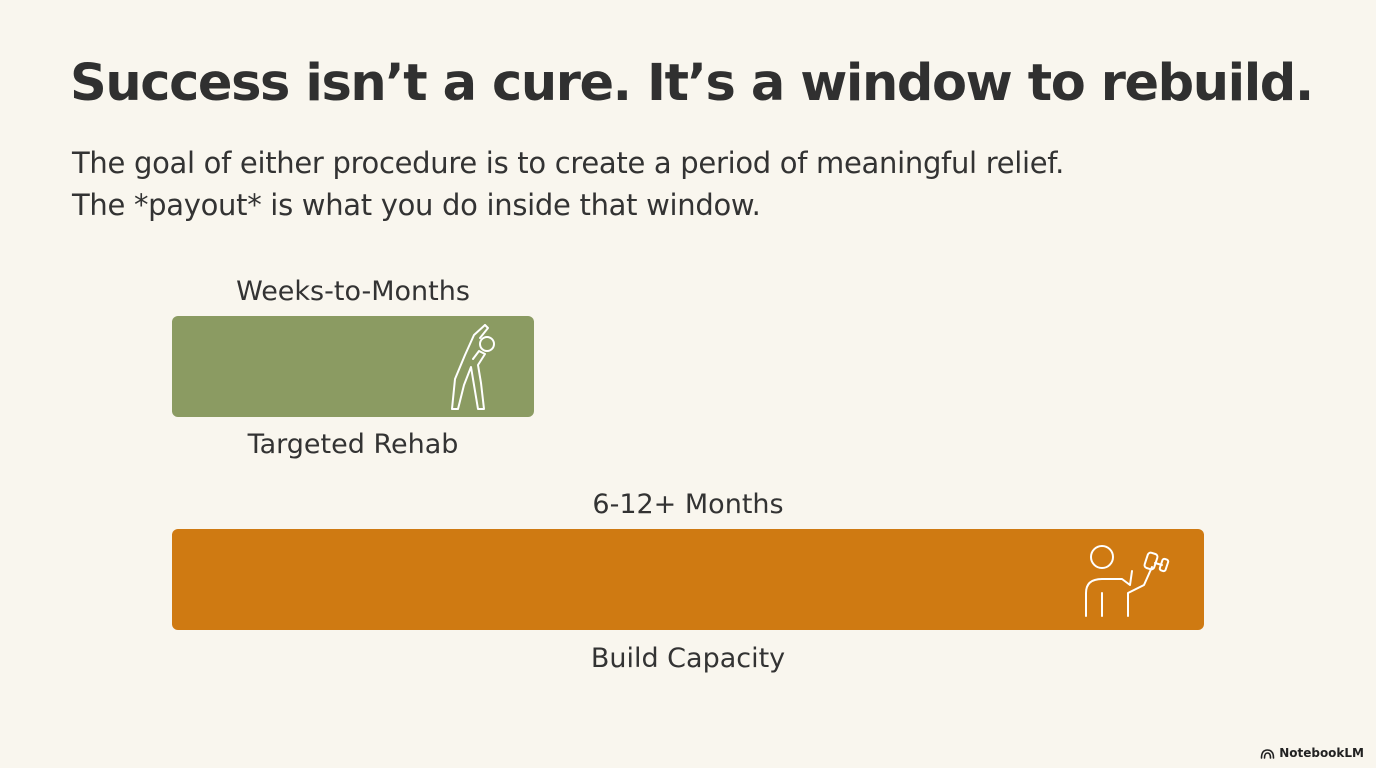 The width and height of the screenshot is (1376, 768). What do you see at coordinates (688, 579) in the screenshot?
I see `capacity-bar` at bounding box center [688, 579].